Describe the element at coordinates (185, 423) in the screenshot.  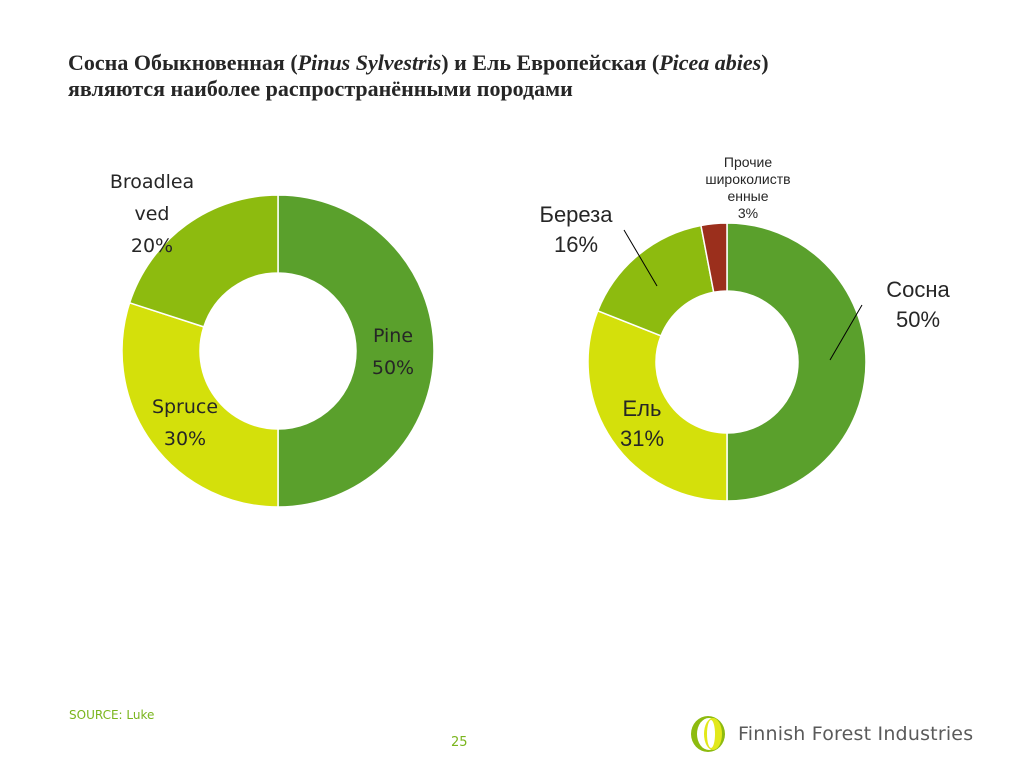
I see `slice-label-1-2: Spruce 30%` at that location.